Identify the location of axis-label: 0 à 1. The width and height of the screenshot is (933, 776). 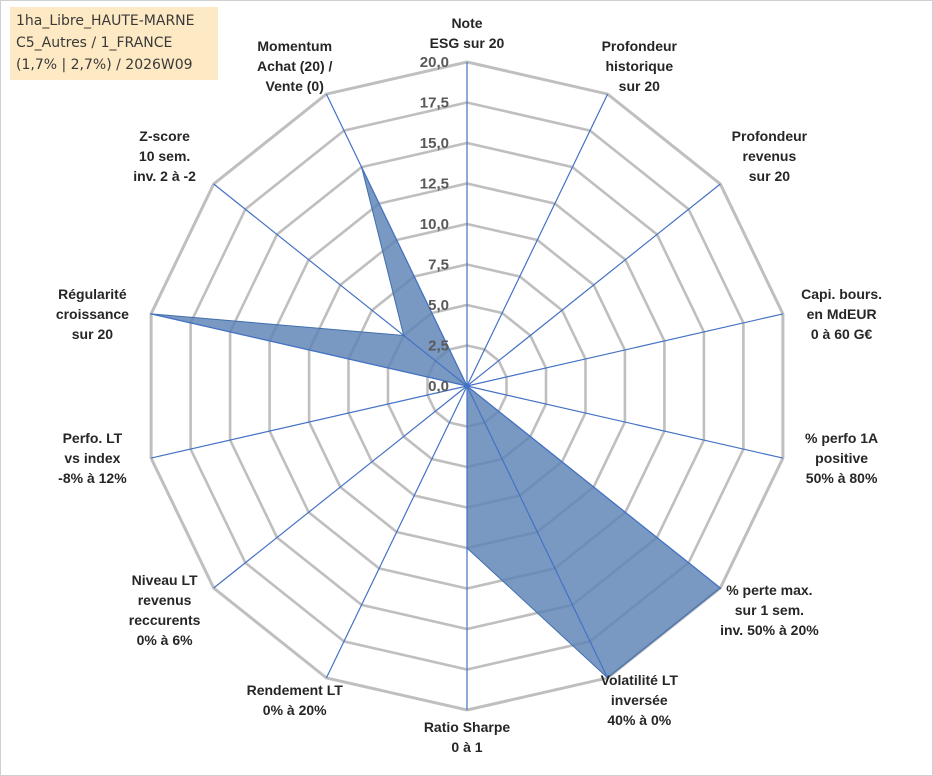
(466, 747).